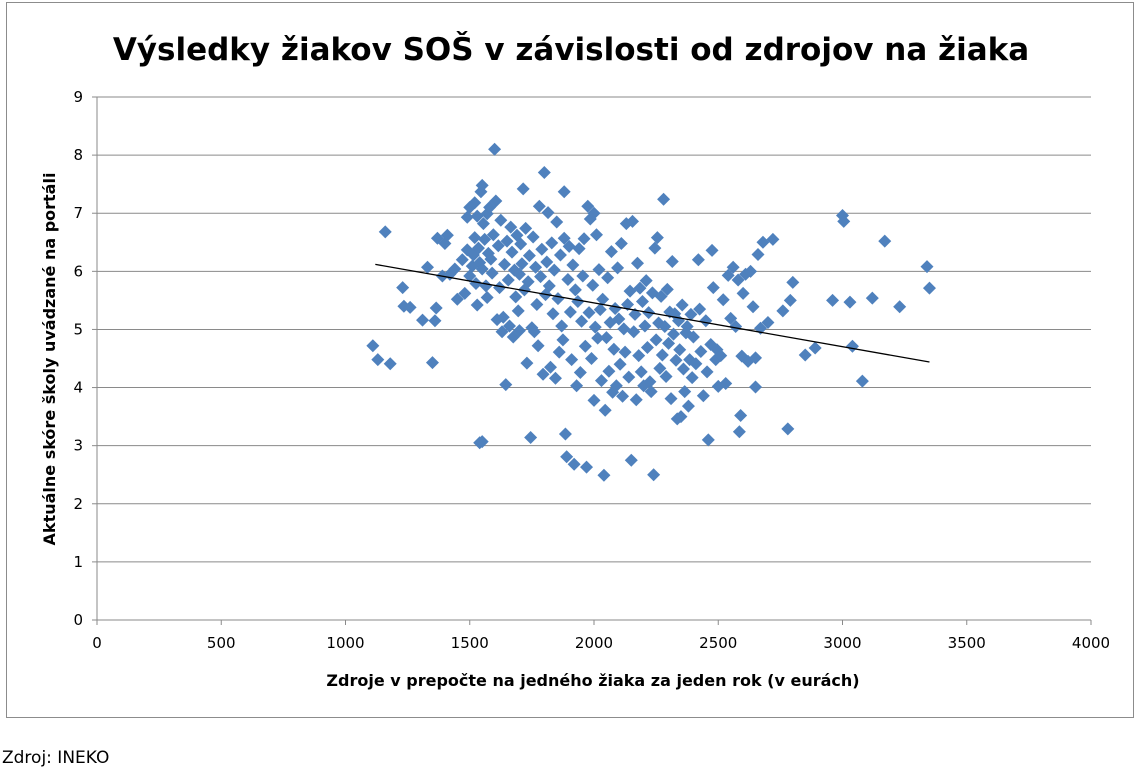  I want to click on y-tick-label: 4, so click(78, 388).